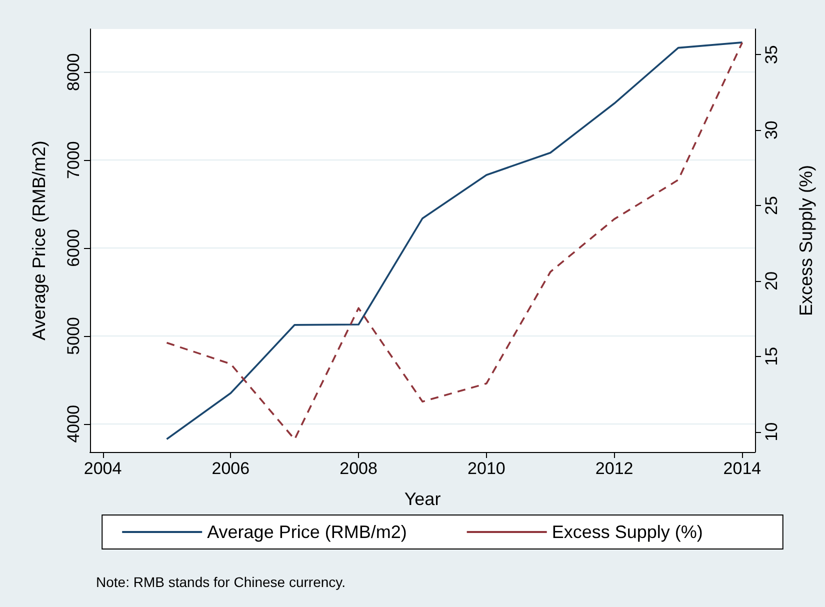  I want to click on y-tick-label: 5000, so click(73, 336).